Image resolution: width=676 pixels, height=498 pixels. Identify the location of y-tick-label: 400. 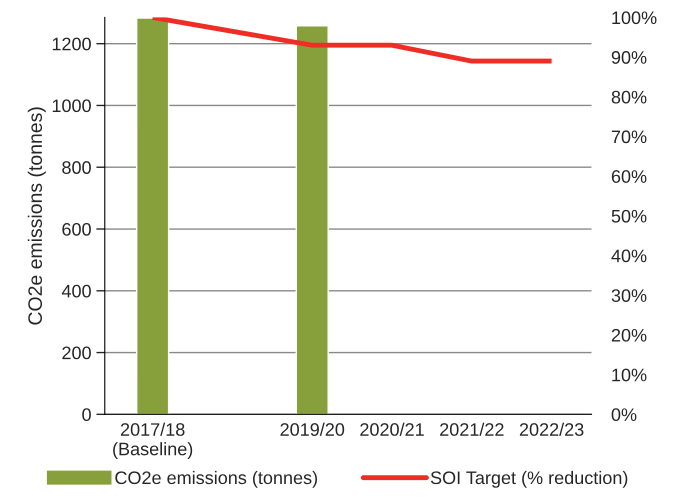
(76, 291).